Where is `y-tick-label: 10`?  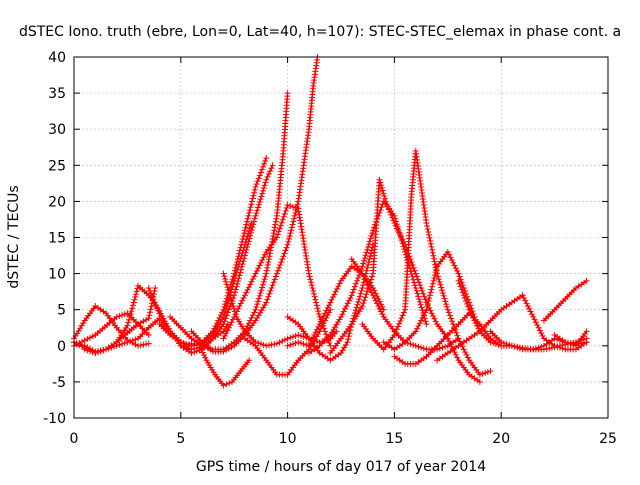 y-tick-label: 10 is located at coordinates (57, 275).